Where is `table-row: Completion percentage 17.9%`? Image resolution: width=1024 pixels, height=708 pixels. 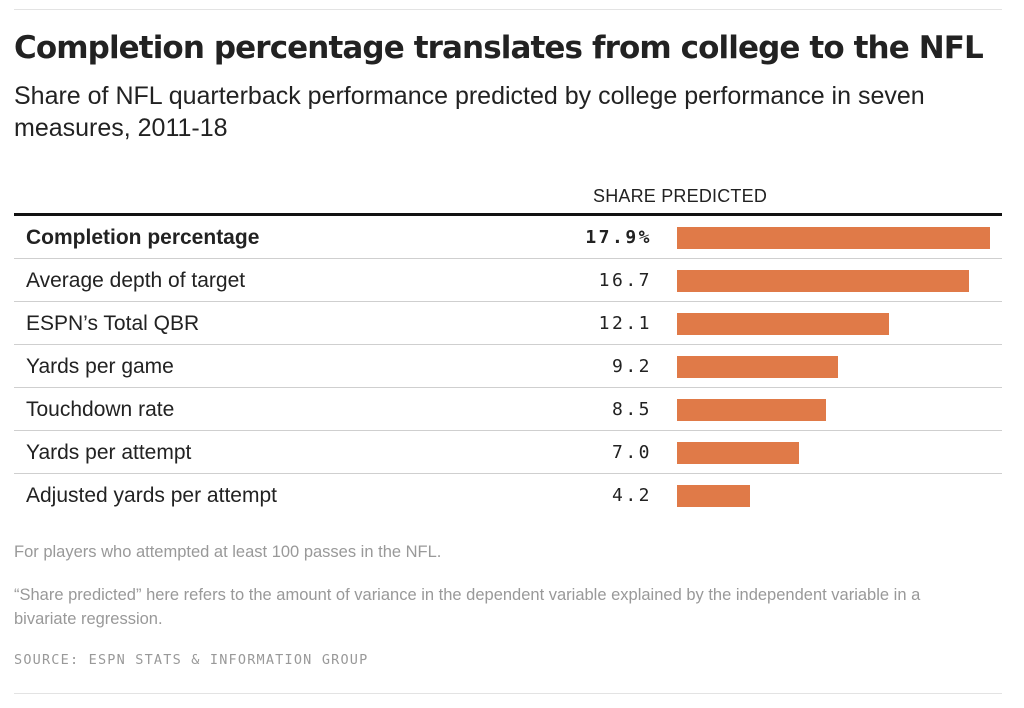 table-row: Completion percentage 17.9% is located at coordinates (508, 237).